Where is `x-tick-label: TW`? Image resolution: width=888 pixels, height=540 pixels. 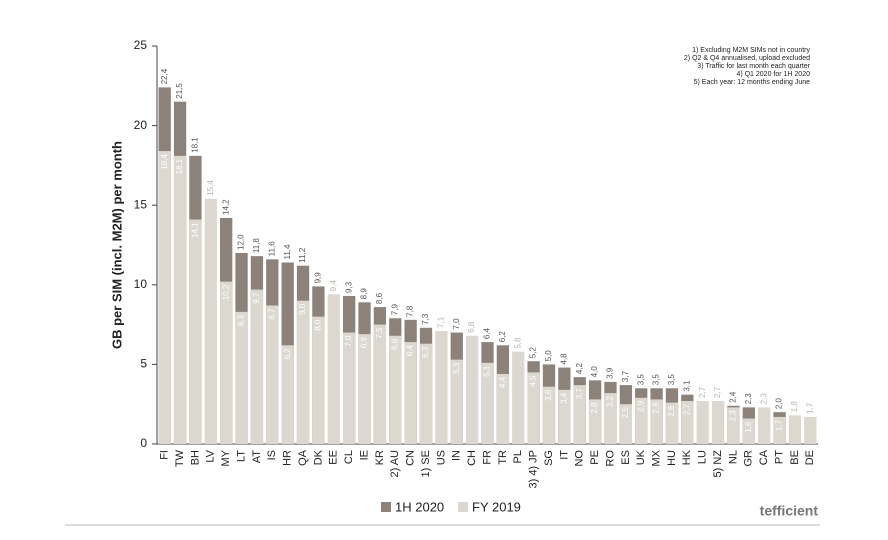 x-tick-label: TW is located at coordinates (180, 458).